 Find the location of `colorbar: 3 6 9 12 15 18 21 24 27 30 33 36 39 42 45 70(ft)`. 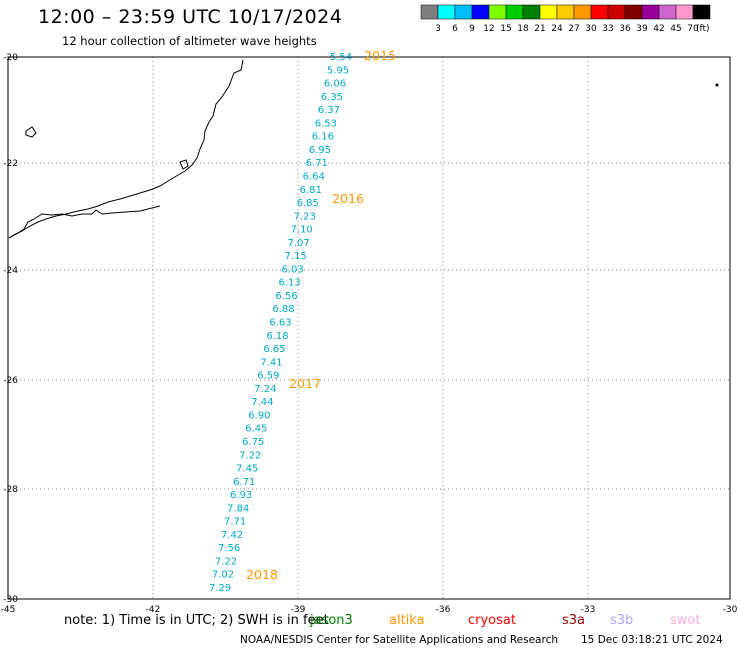

colorbar: 3 6 9 12 15 18 21 24 27 30 33 36 39 42 45 70(ft) is located at coordinates (565, 19).